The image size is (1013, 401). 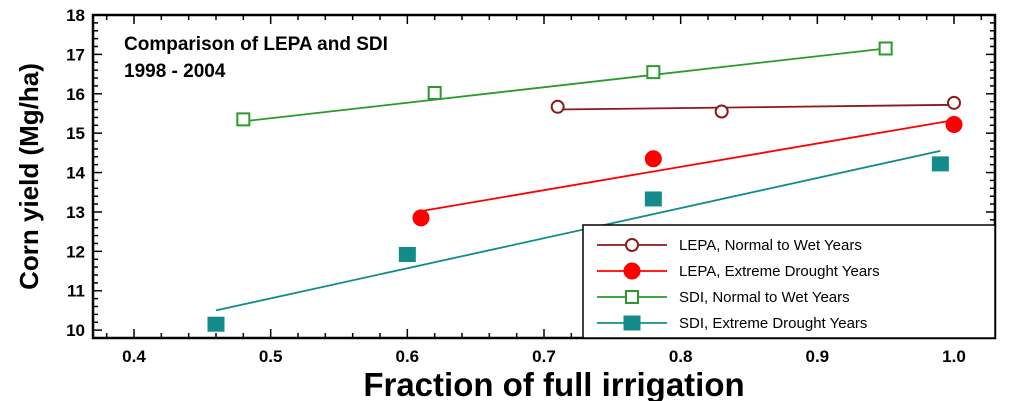 What do you see at coordinates (818, 356) in the screenshot?
I see `x-tick-label: 0.9` at bounding box center [818, 356].